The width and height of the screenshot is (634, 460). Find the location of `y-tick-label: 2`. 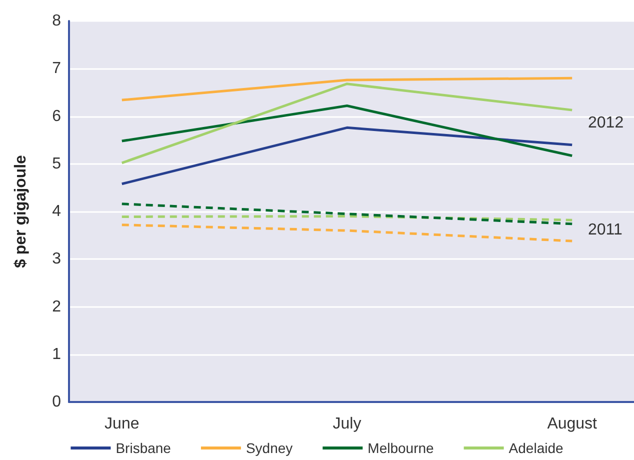

y-tick-label: 2 is located at coordinates (57, 307).